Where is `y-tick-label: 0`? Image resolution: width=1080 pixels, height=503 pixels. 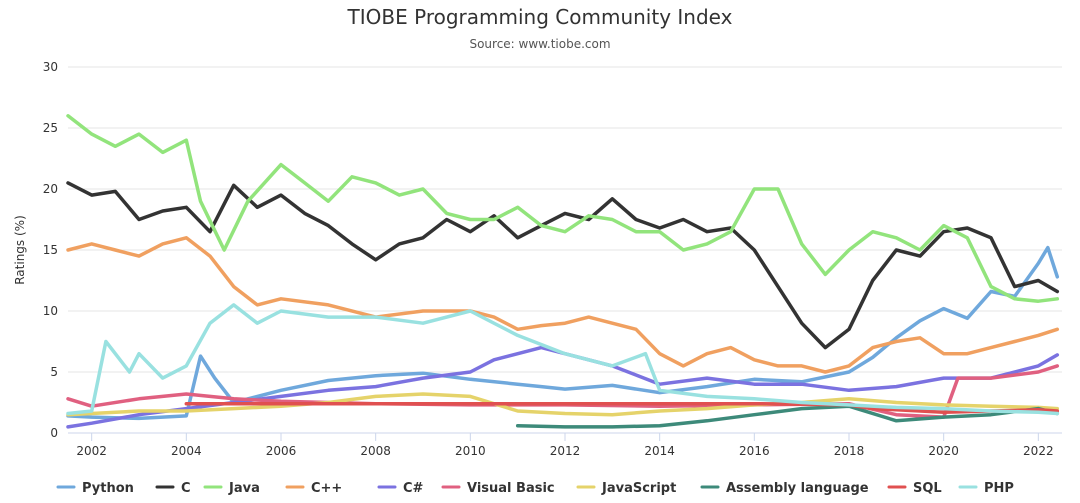
y-tick-label: 0 is located at coordinates (54, 433).